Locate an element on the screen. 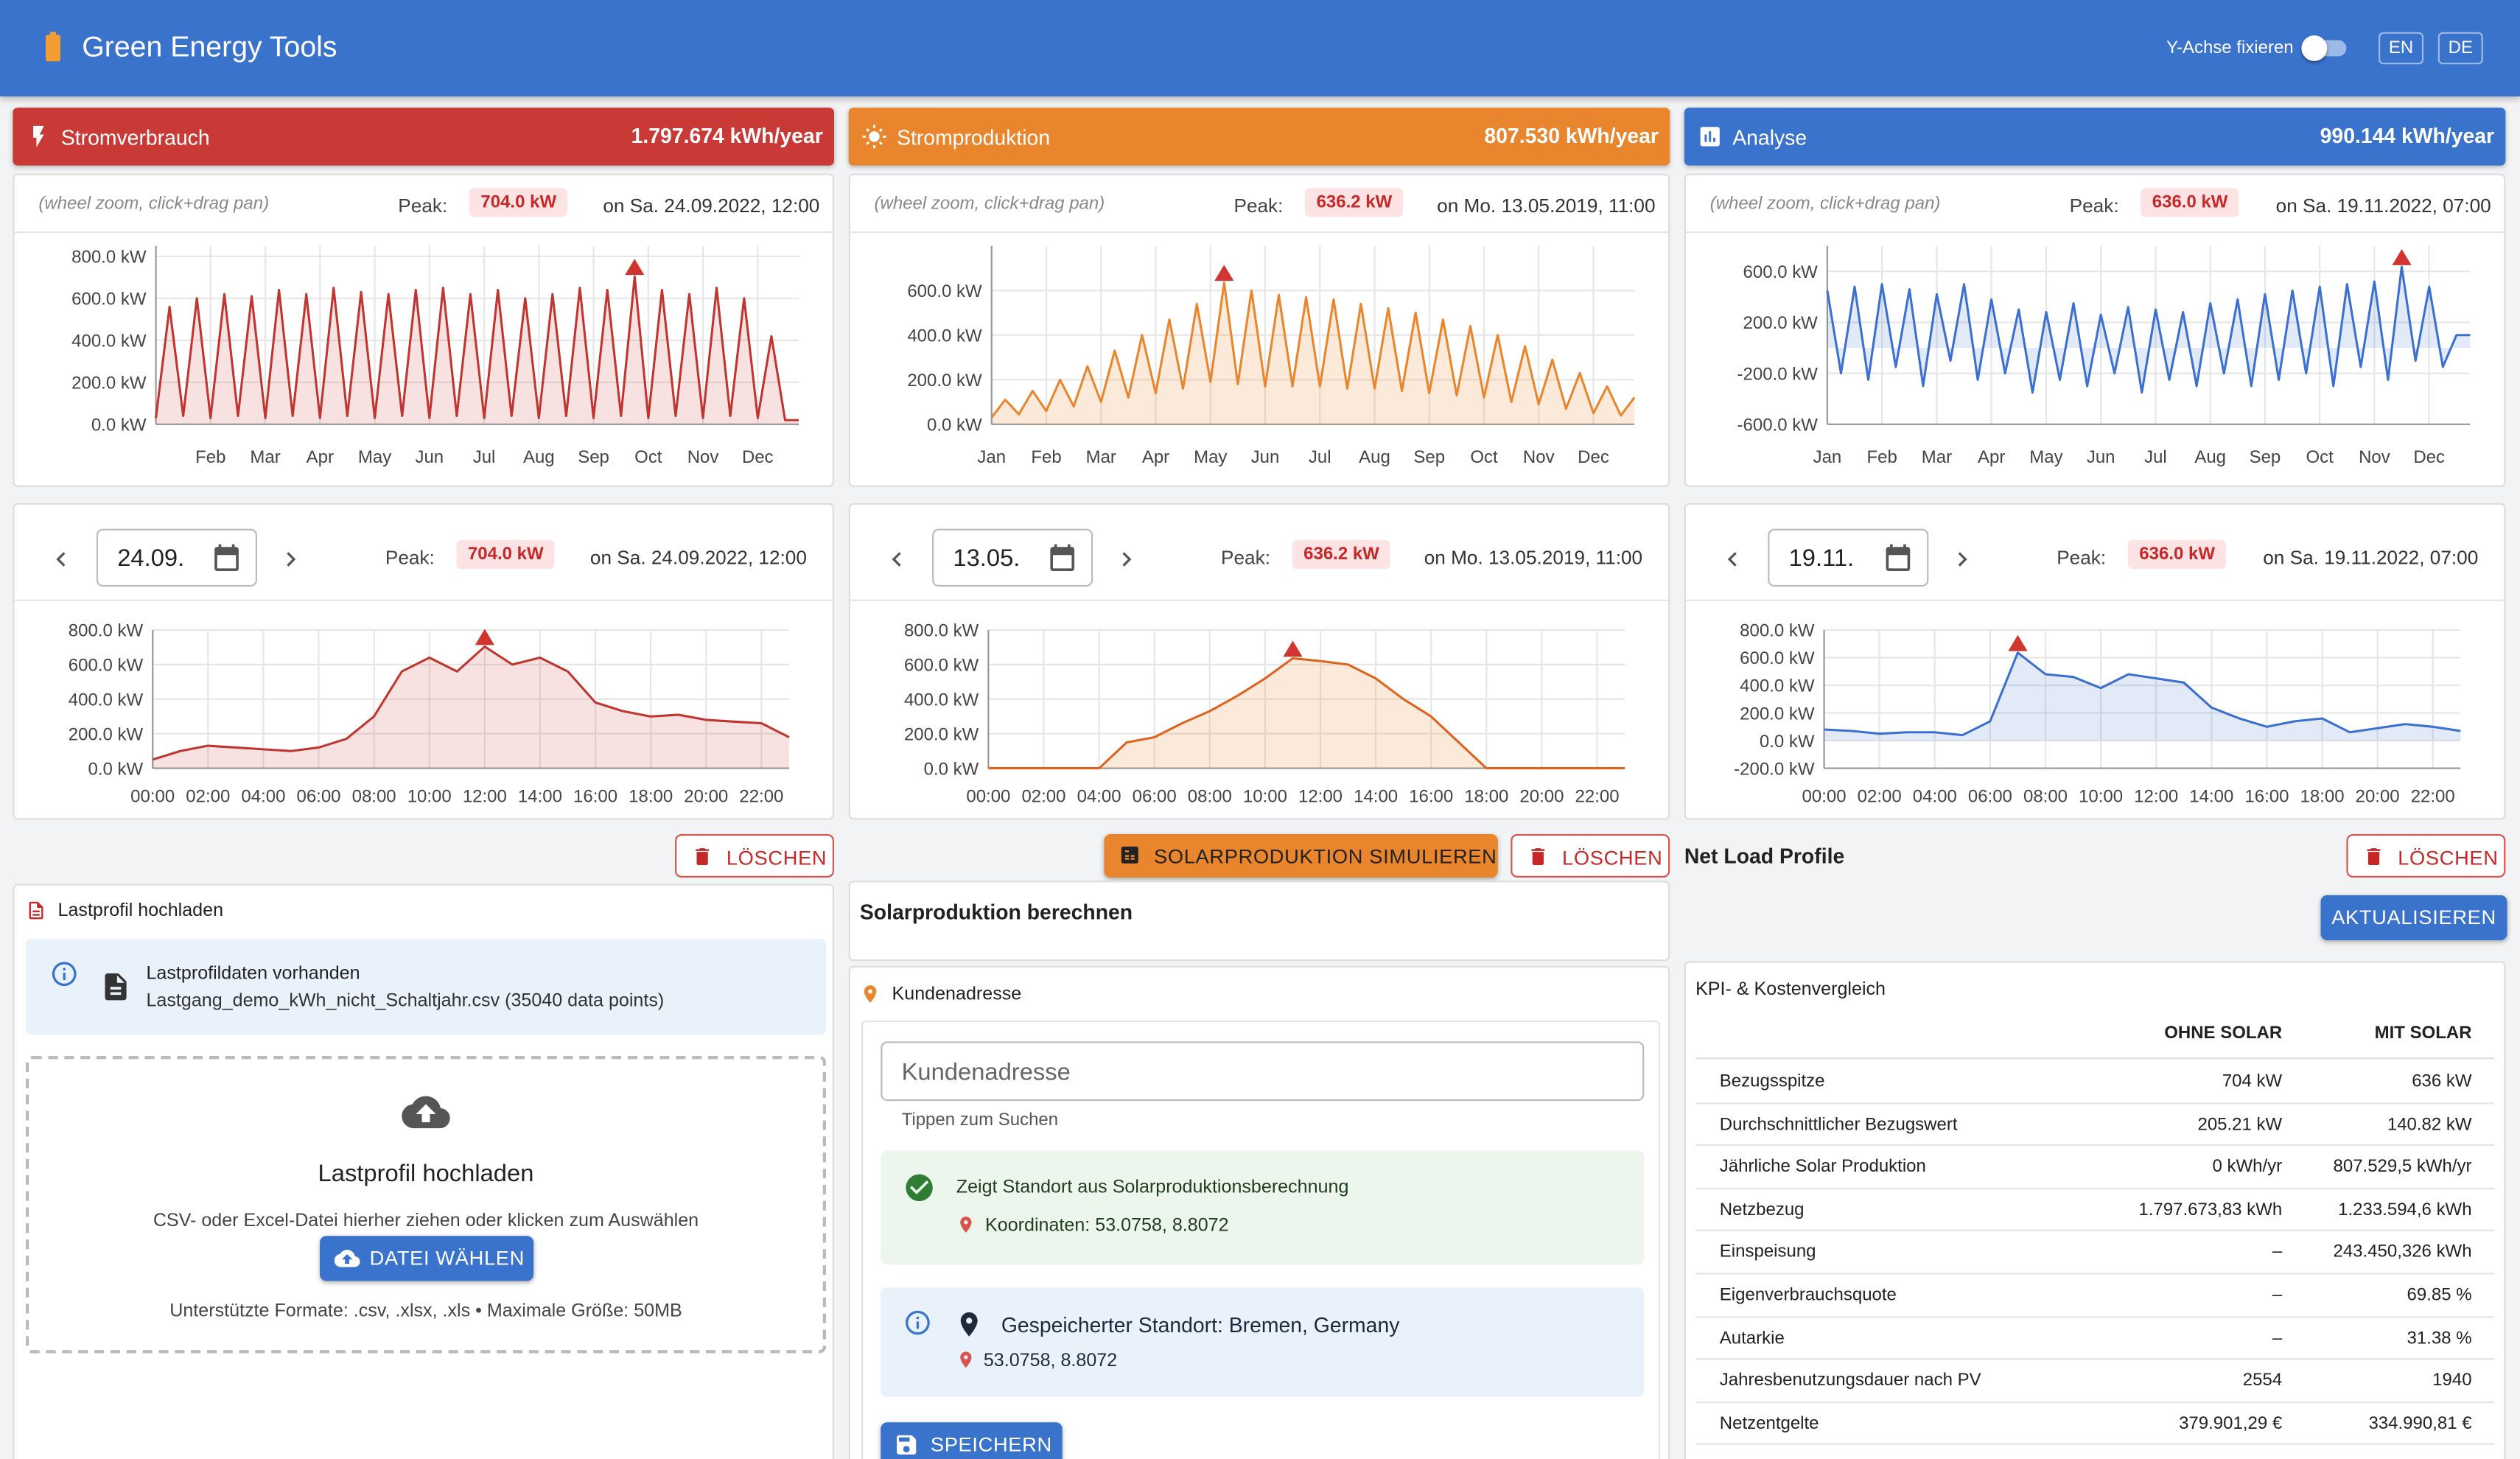  saved-location: Gespeicherter Standort: Bremen, Germany is located at coordinates (1200, 1324).